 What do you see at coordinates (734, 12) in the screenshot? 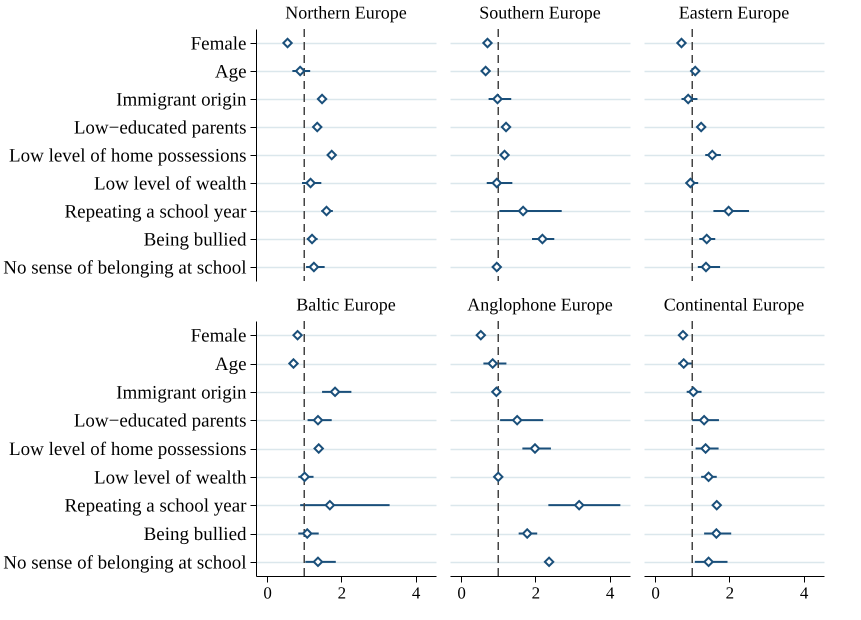
I see `chart-title: Eastern Europe` at bounding box center [734, 12].